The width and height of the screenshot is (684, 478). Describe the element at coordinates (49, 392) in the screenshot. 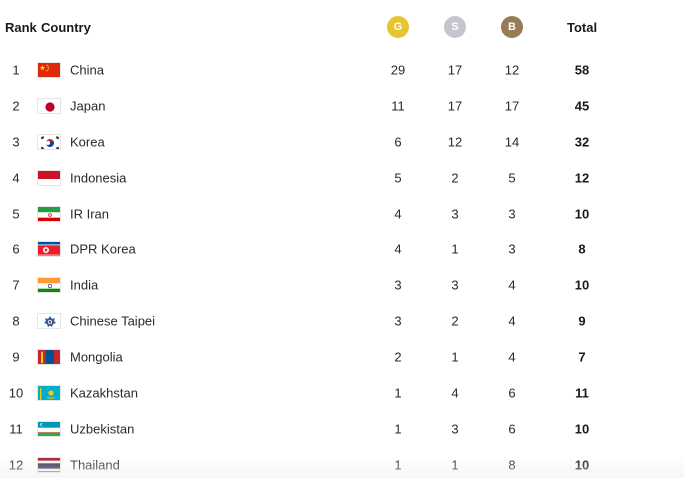

I see `kazakhstan-flag-icon` at that location.